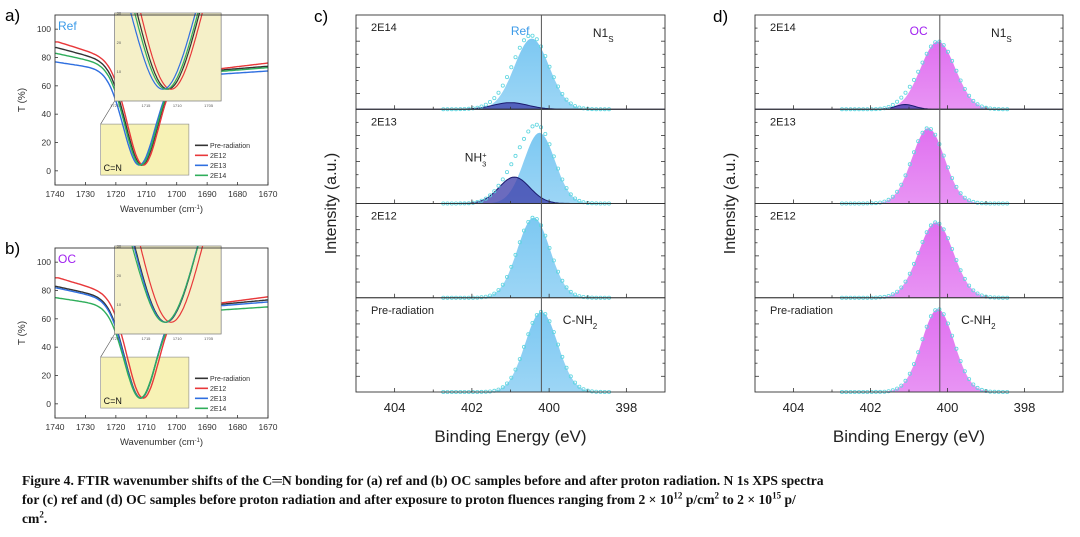  I want to click on legend-label: 2E13, so click(218, 399).